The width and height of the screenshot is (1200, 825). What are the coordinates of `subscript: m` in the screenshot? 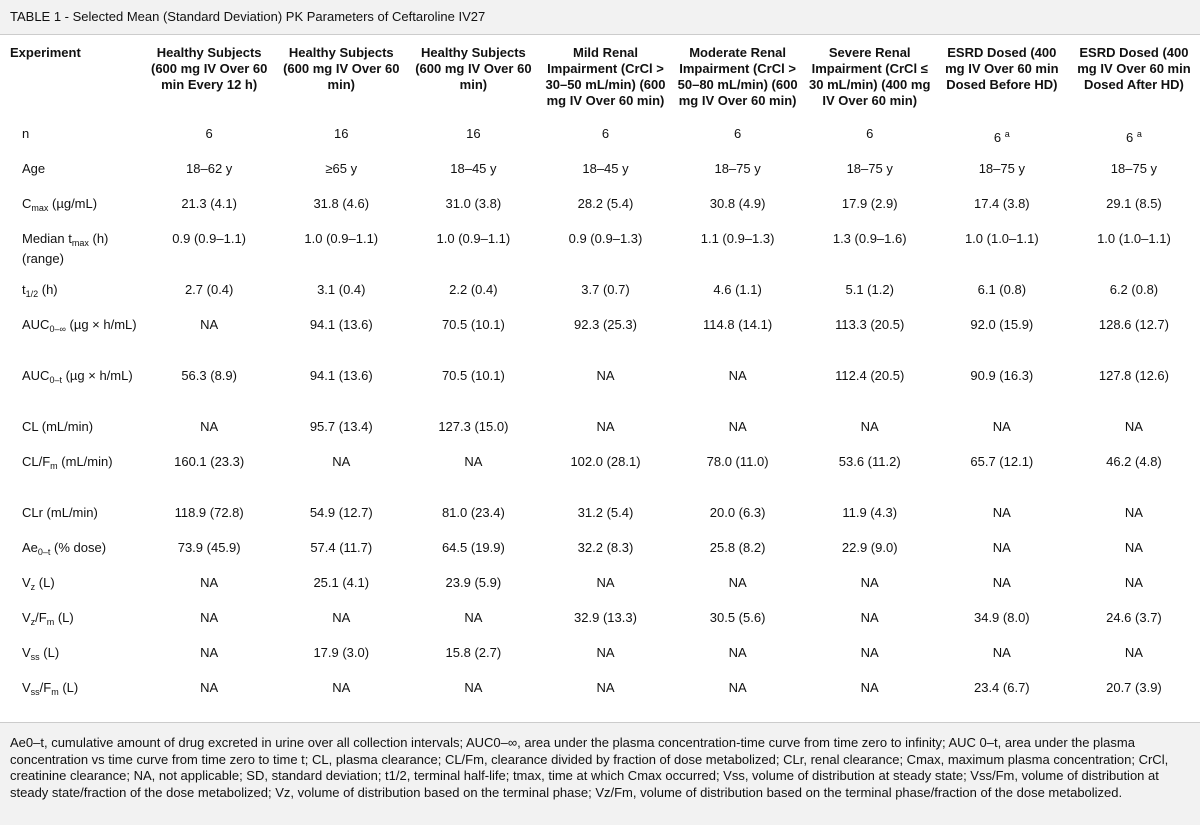 It's located at (54, 466).